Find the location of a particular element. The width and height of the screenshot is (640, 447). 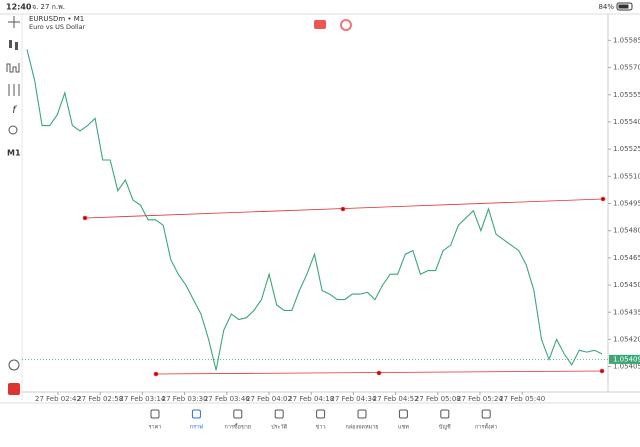

nav-label: บัญชี is located at coordinates (445, 427).